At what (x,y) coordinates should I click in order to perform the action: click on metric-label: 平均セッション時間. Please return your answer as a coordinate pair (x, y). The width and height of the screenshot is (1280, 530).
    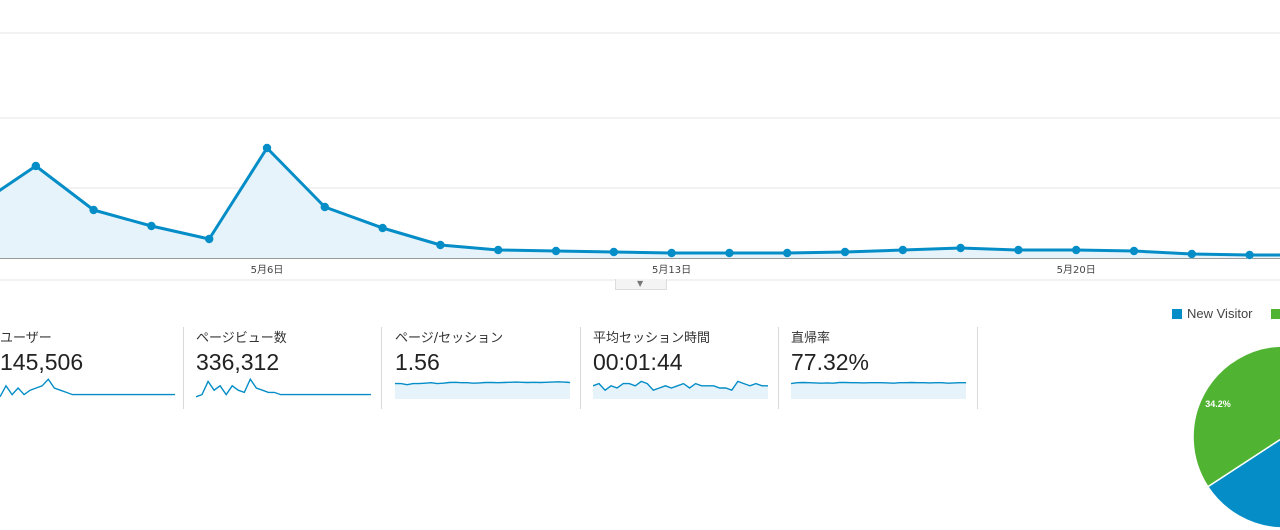
    Looking at the image, I should click on (652, 338).